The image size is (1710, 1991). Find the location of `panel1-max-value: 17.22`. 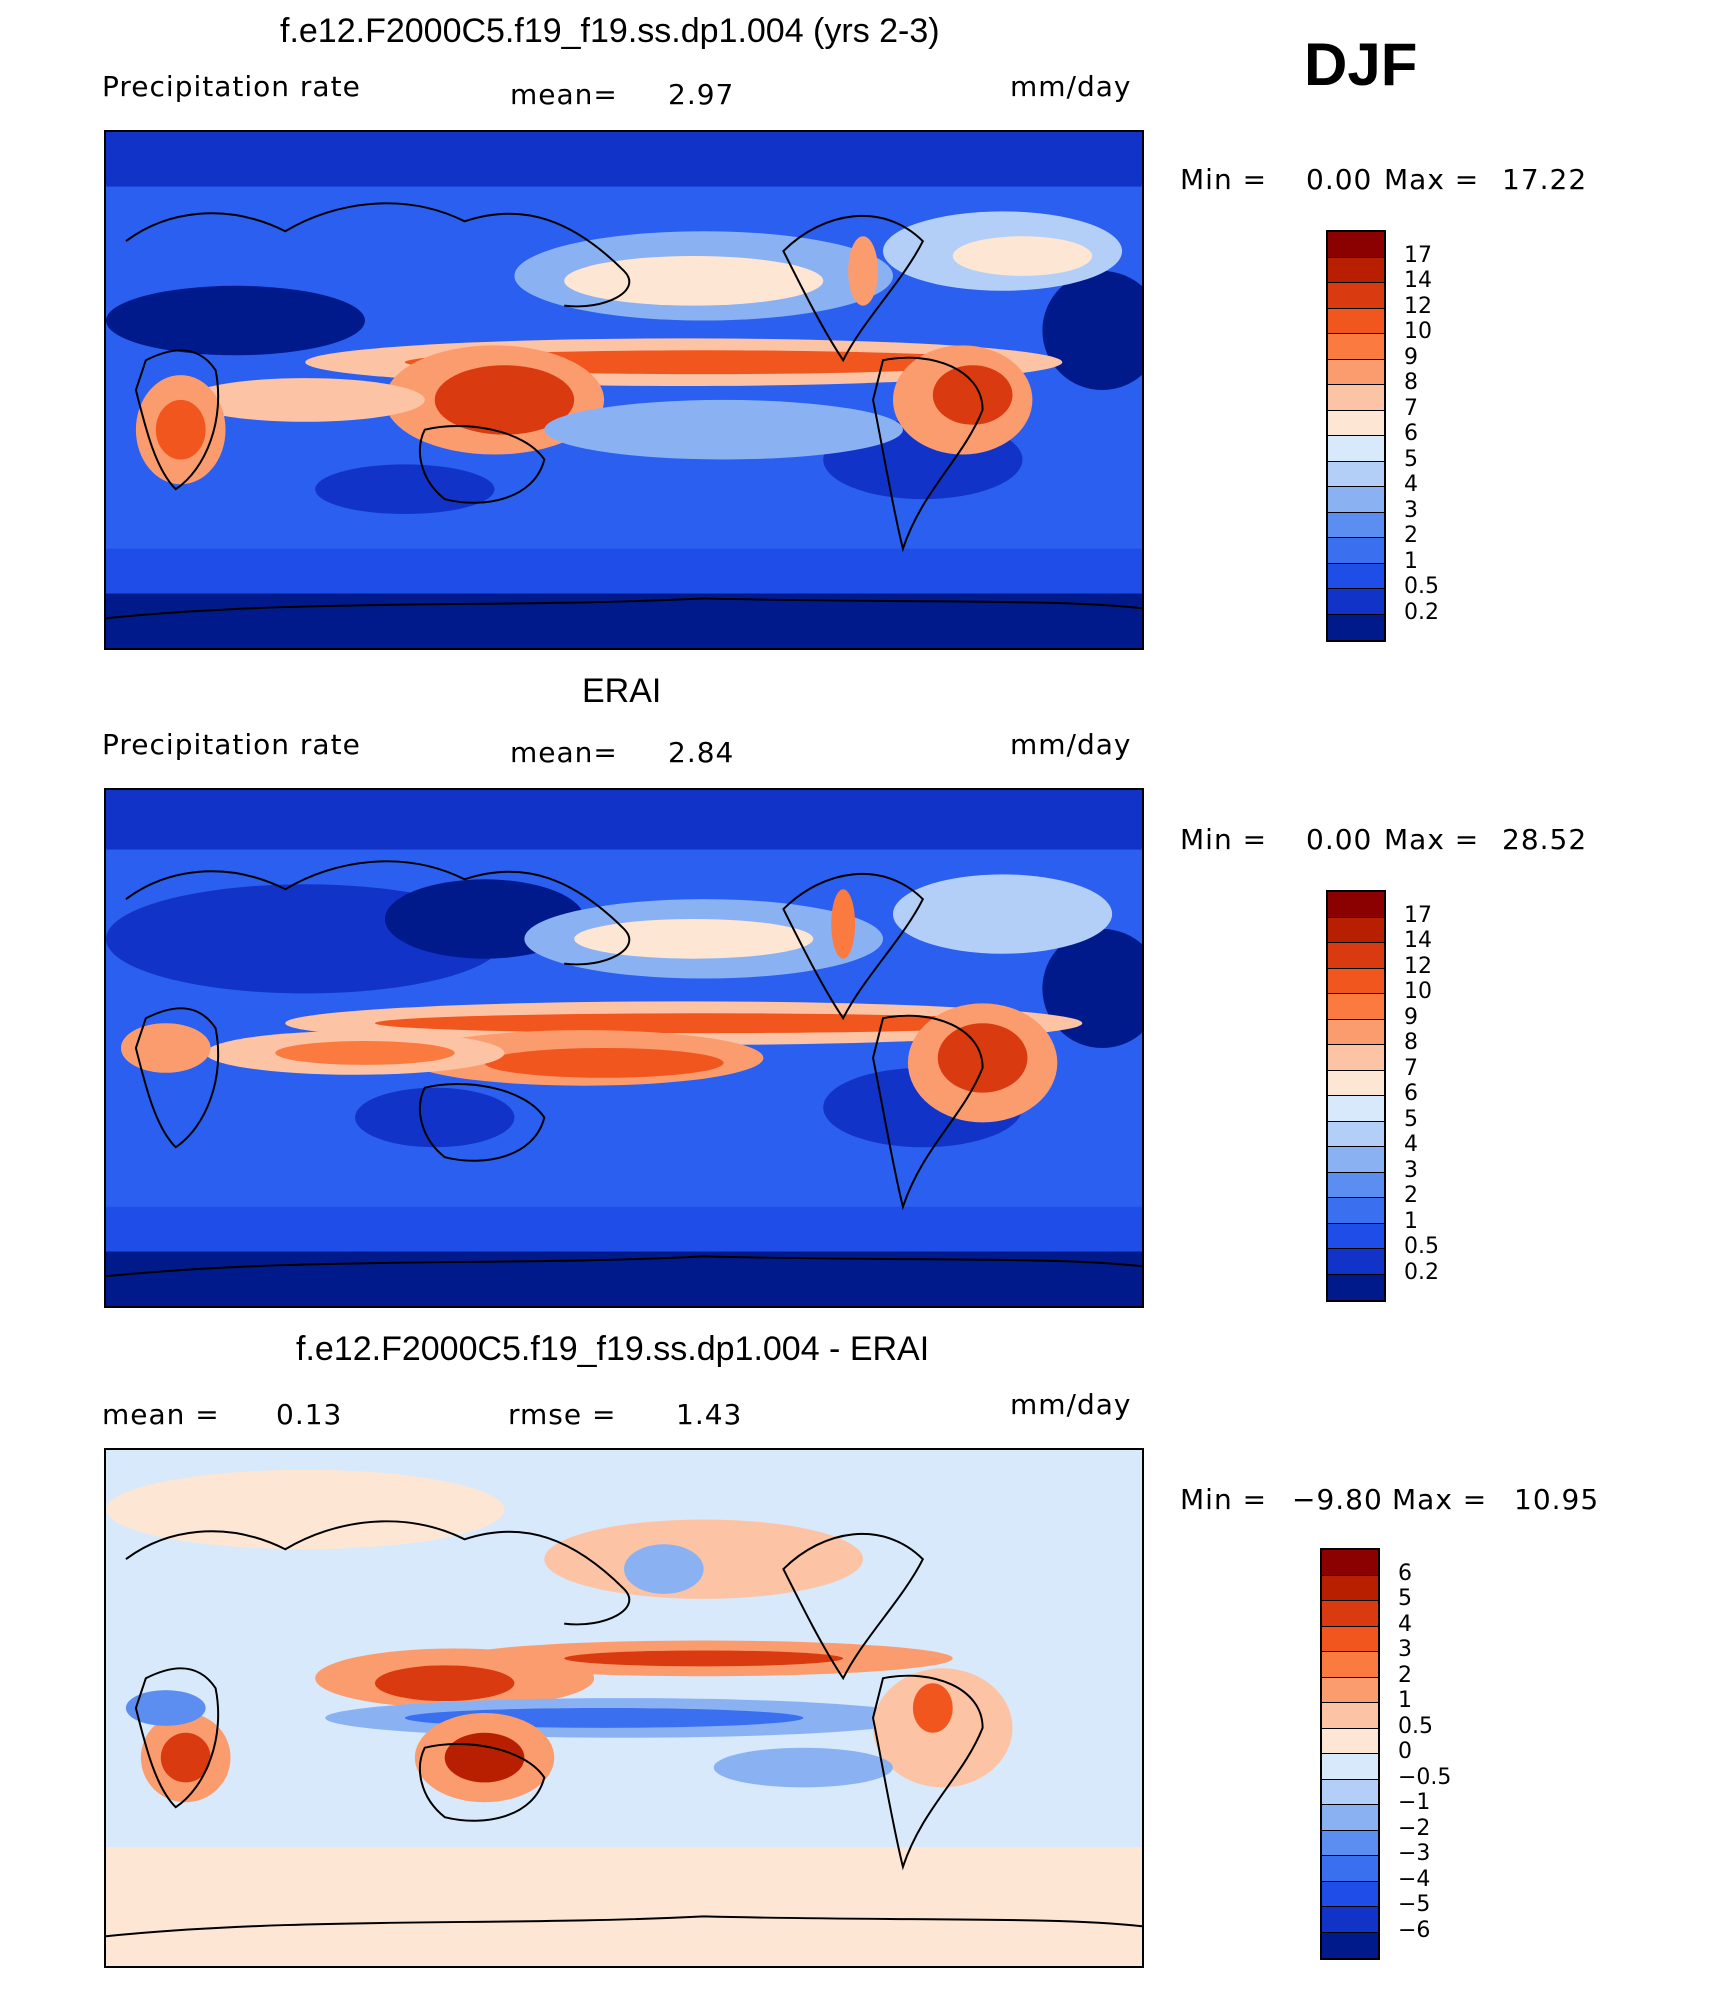

panel1-max-value: 17.22 is located at coordinates (1545, 179).